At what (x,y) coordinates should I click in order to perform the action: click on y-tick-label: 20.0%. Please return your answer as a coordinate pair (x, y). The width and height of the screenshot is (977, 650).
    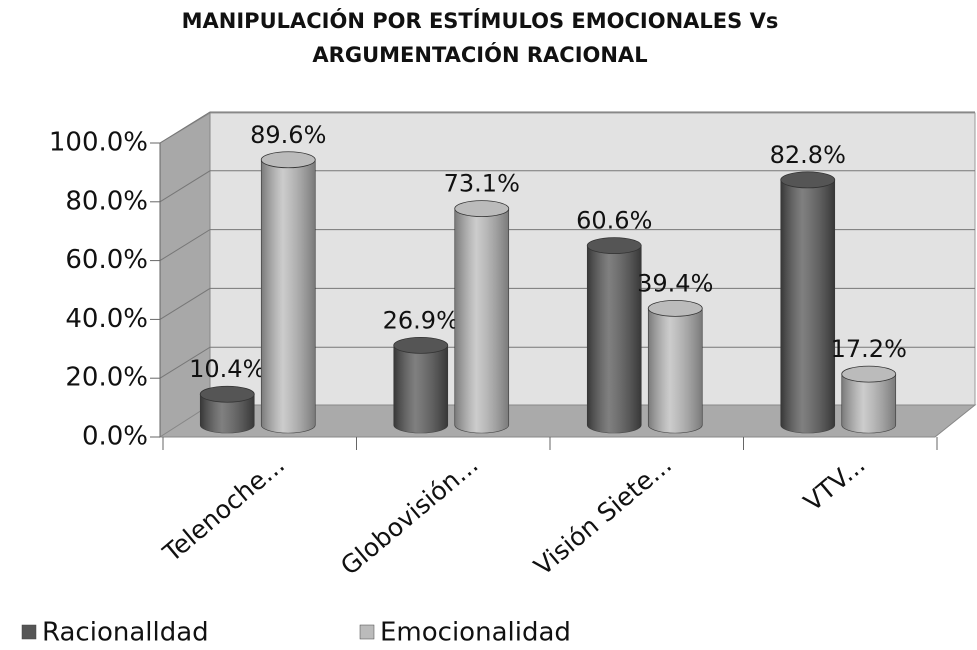
    Looking at the image, I should click on (106, 378).